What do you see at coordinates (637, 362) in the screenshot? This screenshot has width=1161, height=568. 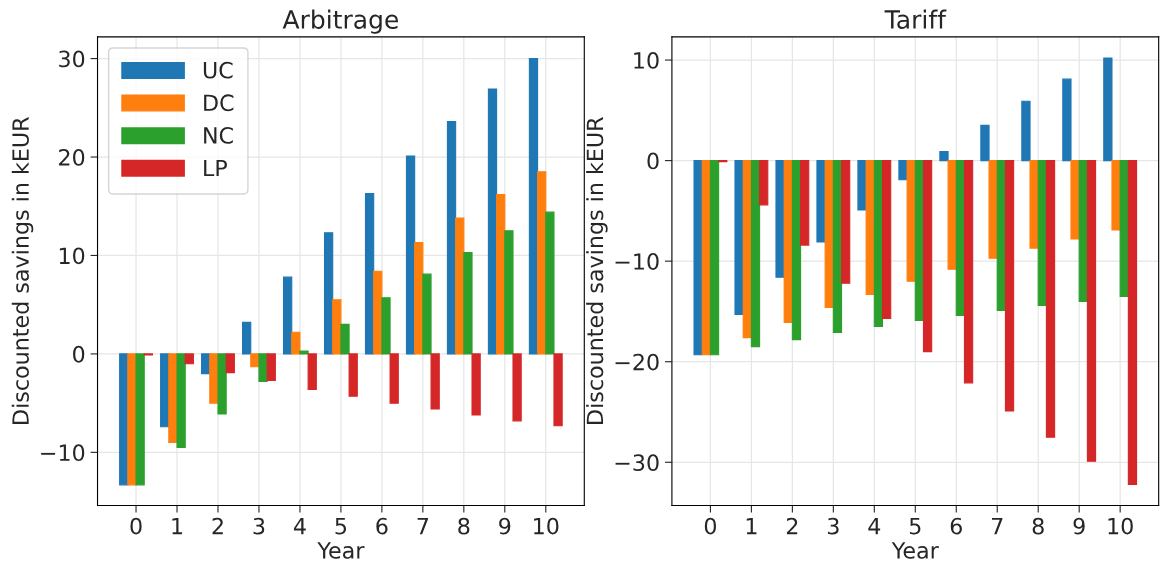 I see `y-tick-label: −20` at bounding box center [637, 362].